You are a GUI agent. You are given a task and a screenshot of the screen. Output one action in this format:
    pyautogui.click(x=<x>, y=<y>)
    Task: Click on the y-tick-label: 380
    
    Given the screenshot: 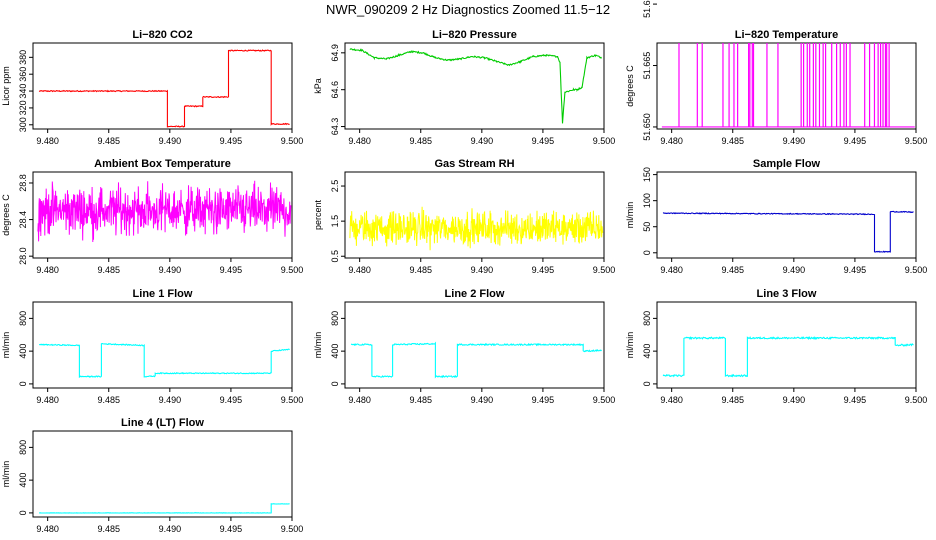 What is the action you would take?
    pyautogui.click(x=23, y=57)
    